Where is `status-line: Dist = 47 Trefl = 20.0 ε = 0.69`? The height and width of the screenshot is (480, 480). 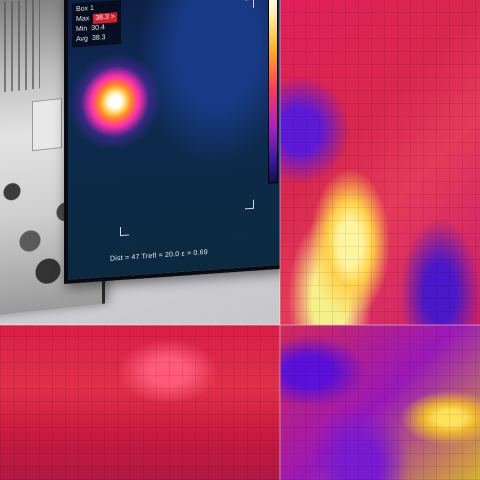 status-line: Dist = 47 Trefl = 20.0 ε = 0.69 is located at coordinates (159, 255).